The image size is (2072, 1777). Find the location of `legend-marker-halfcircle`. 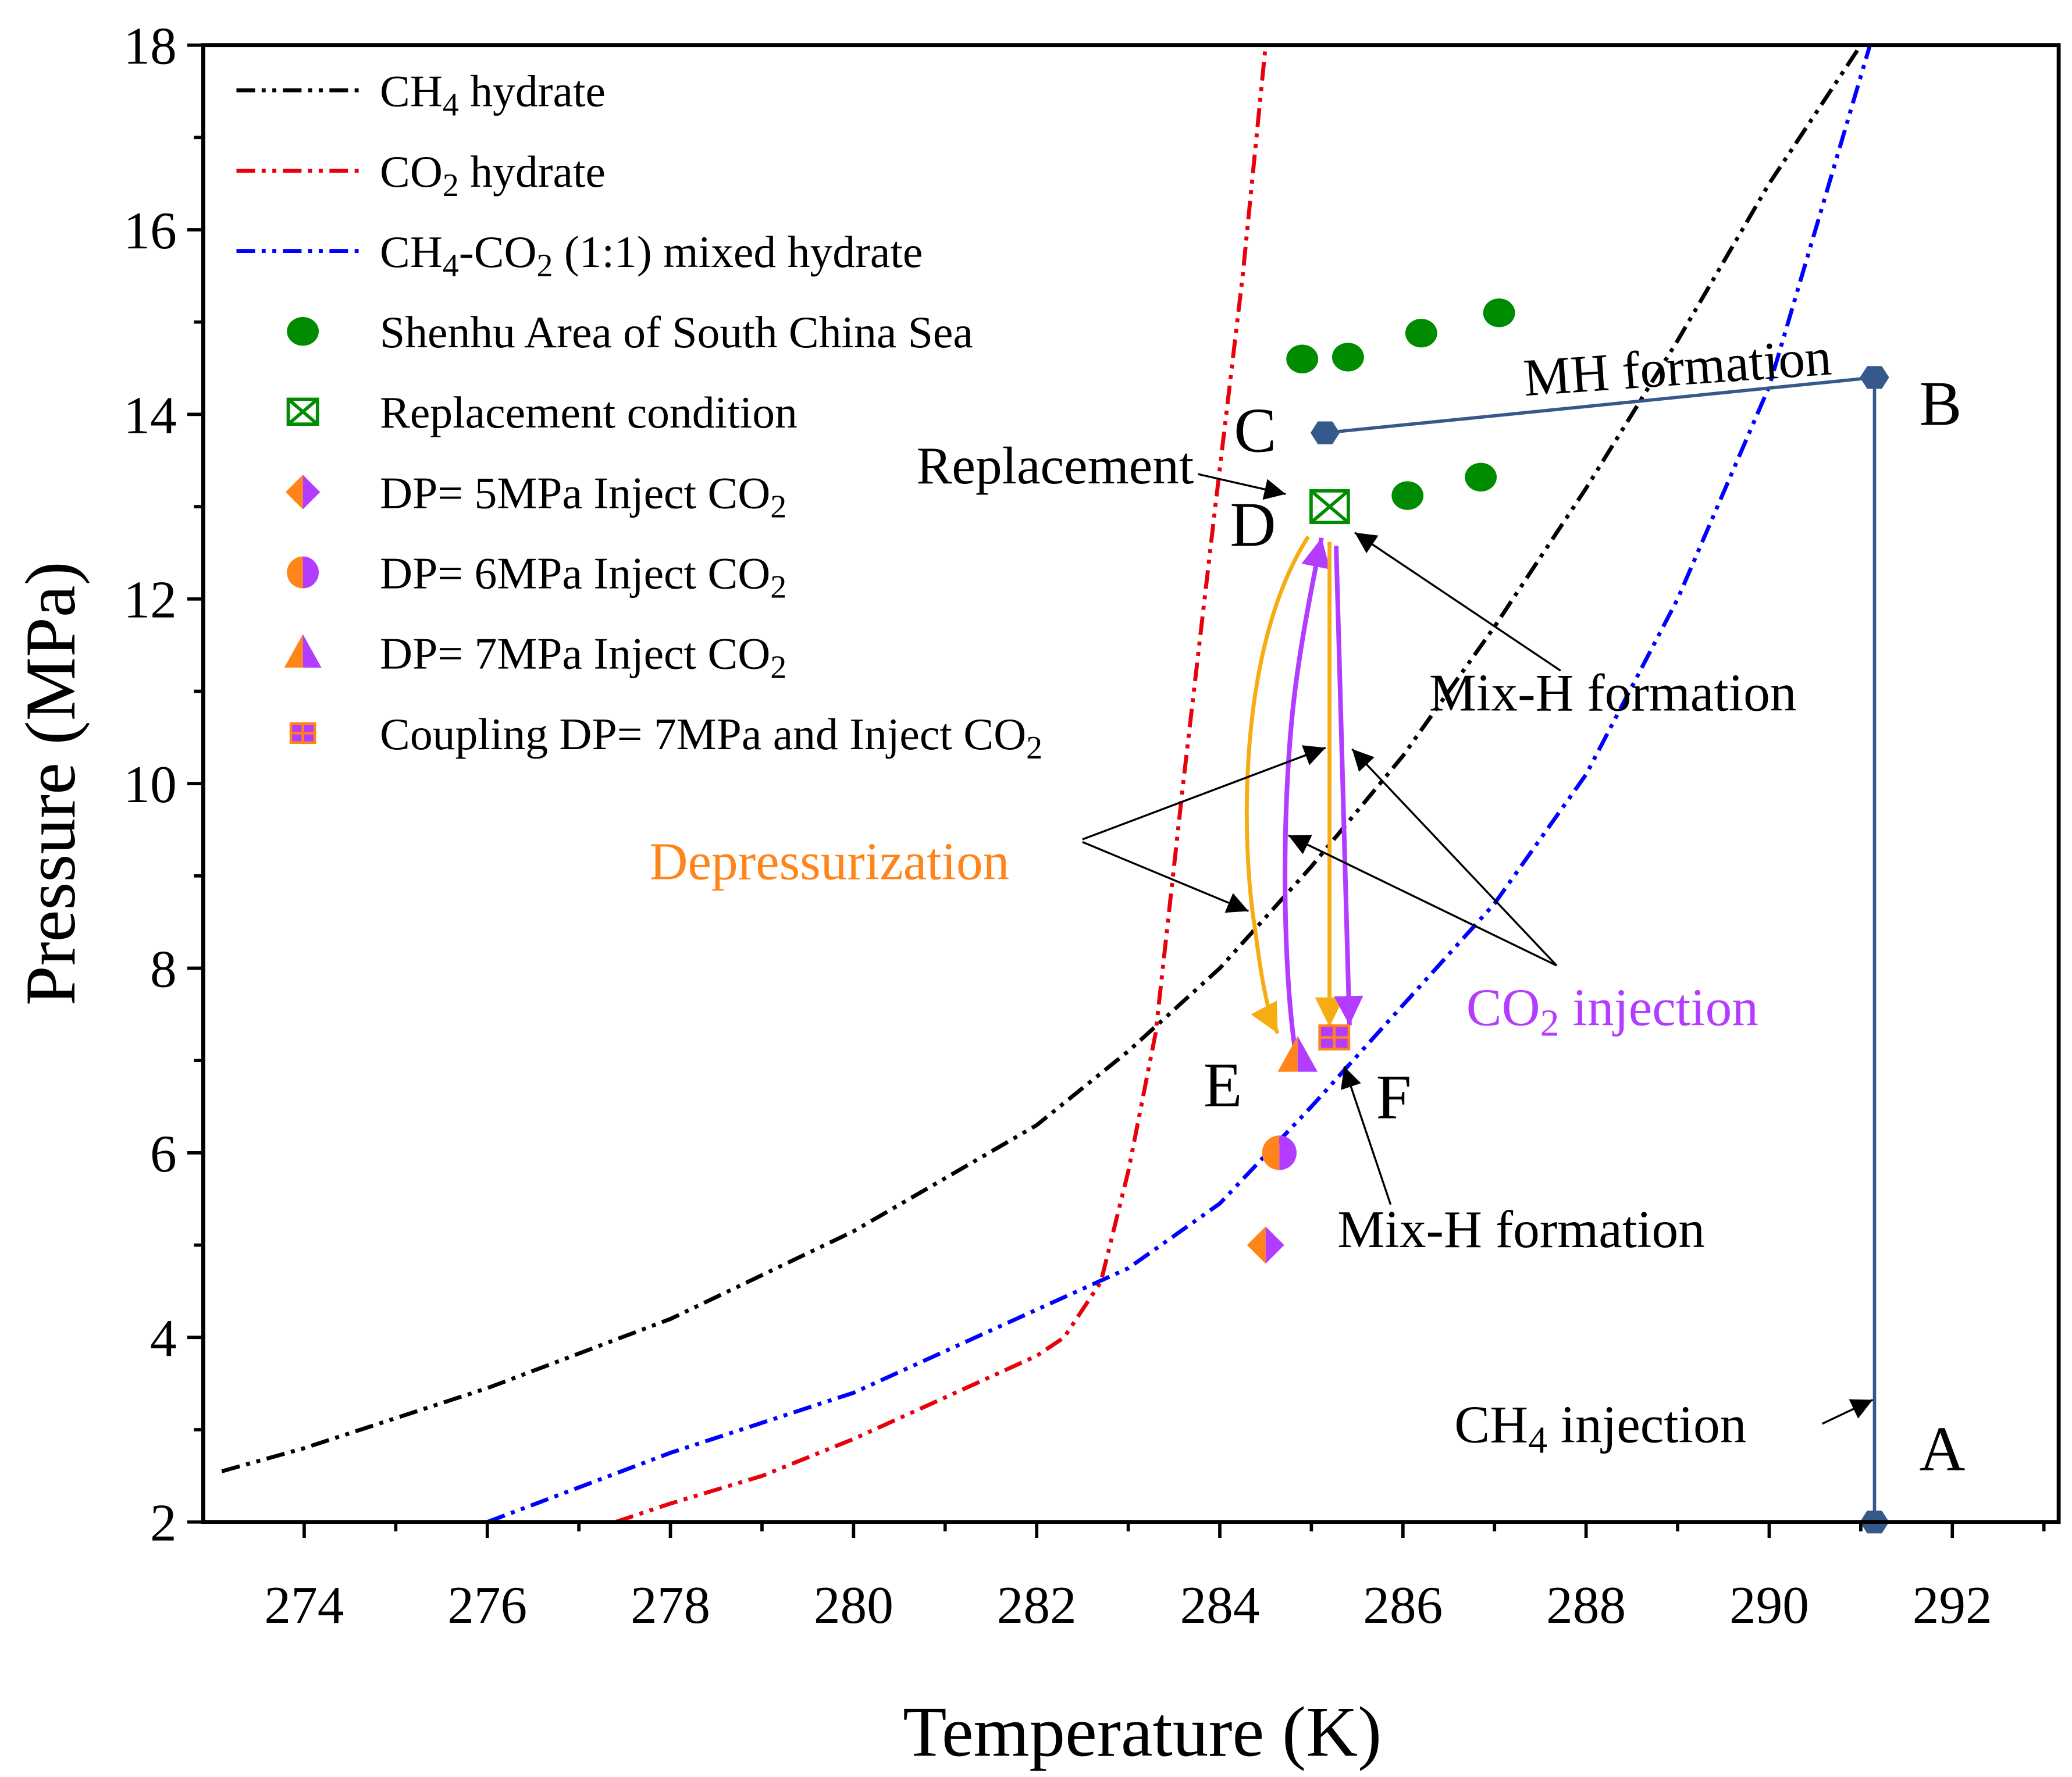

legend-marker-halfcircle is located at coordinates (303, 572).